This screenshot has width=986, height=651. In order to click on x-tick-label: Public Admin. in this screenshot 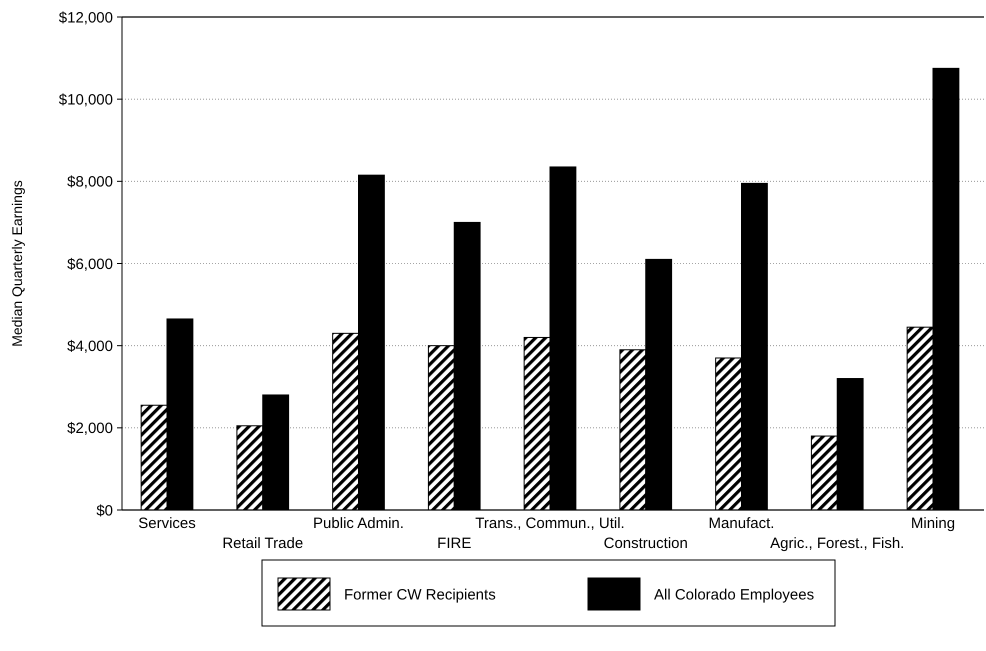, I will do `click(358, 523)`.